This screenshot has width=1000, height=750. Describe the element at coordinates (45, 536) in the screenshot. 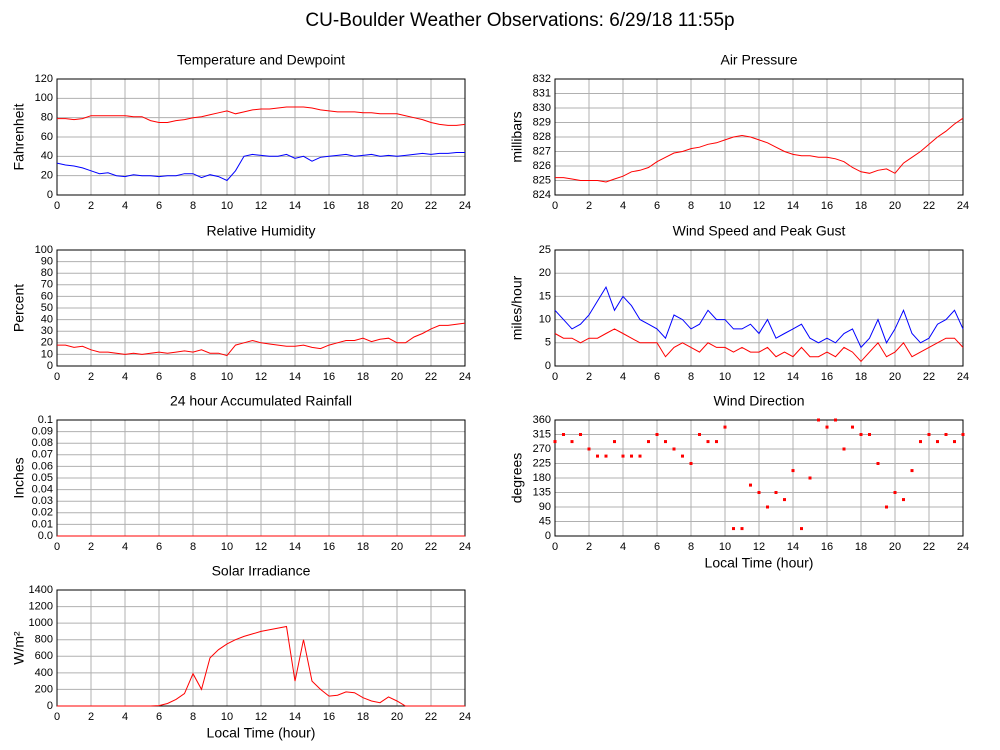

I see `y-tick-label: 0.0` at that location.